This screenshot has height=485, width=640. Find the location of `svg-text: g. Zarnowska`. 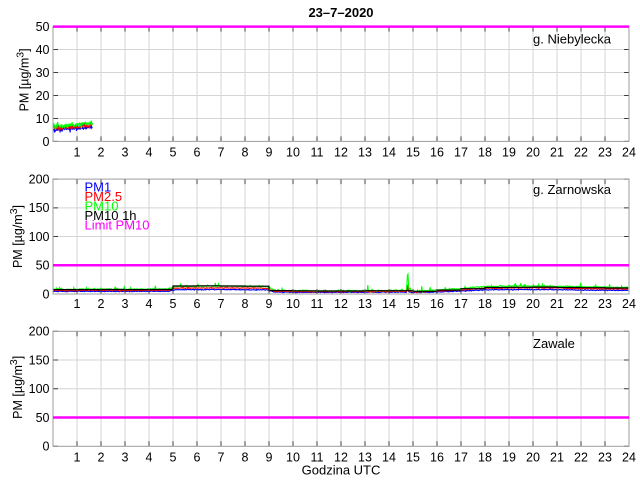

svg-text: g. Zarnowska is located at coordinates (572, 189).